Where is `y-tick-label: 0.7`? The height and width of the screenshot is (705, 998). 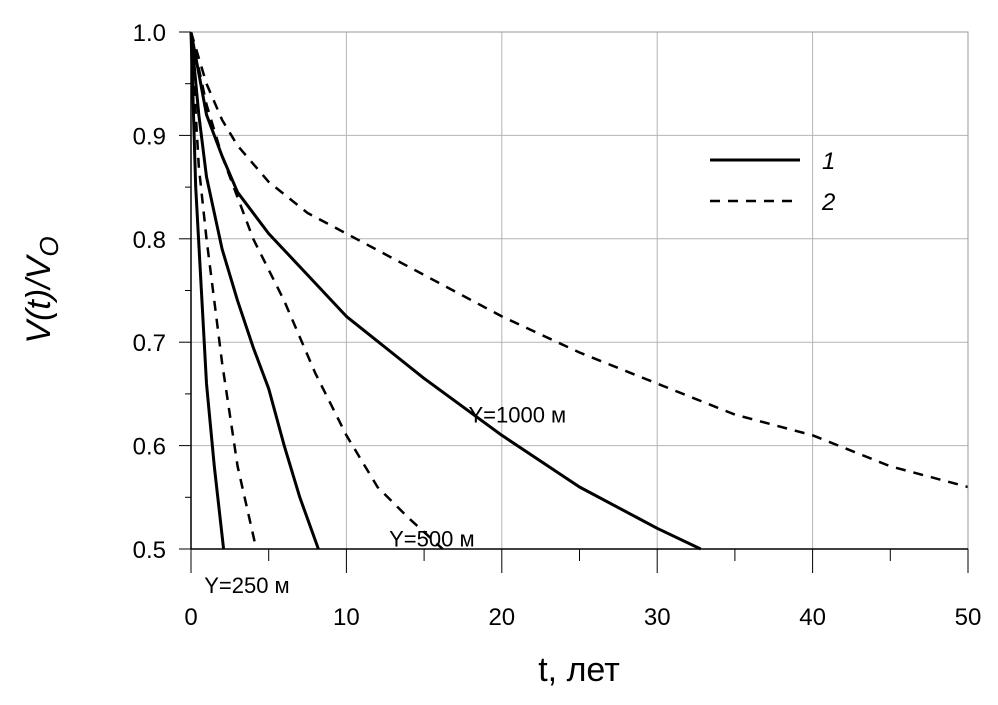 y-tick-label: 0.7 is located at coordinates (149, 343).